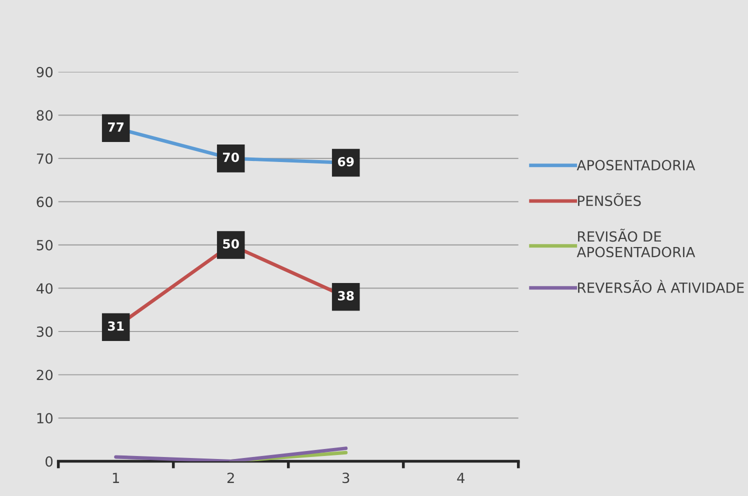 The image size is (748, 496). I want to click on x-tick-label: 1, so click(115, 477).